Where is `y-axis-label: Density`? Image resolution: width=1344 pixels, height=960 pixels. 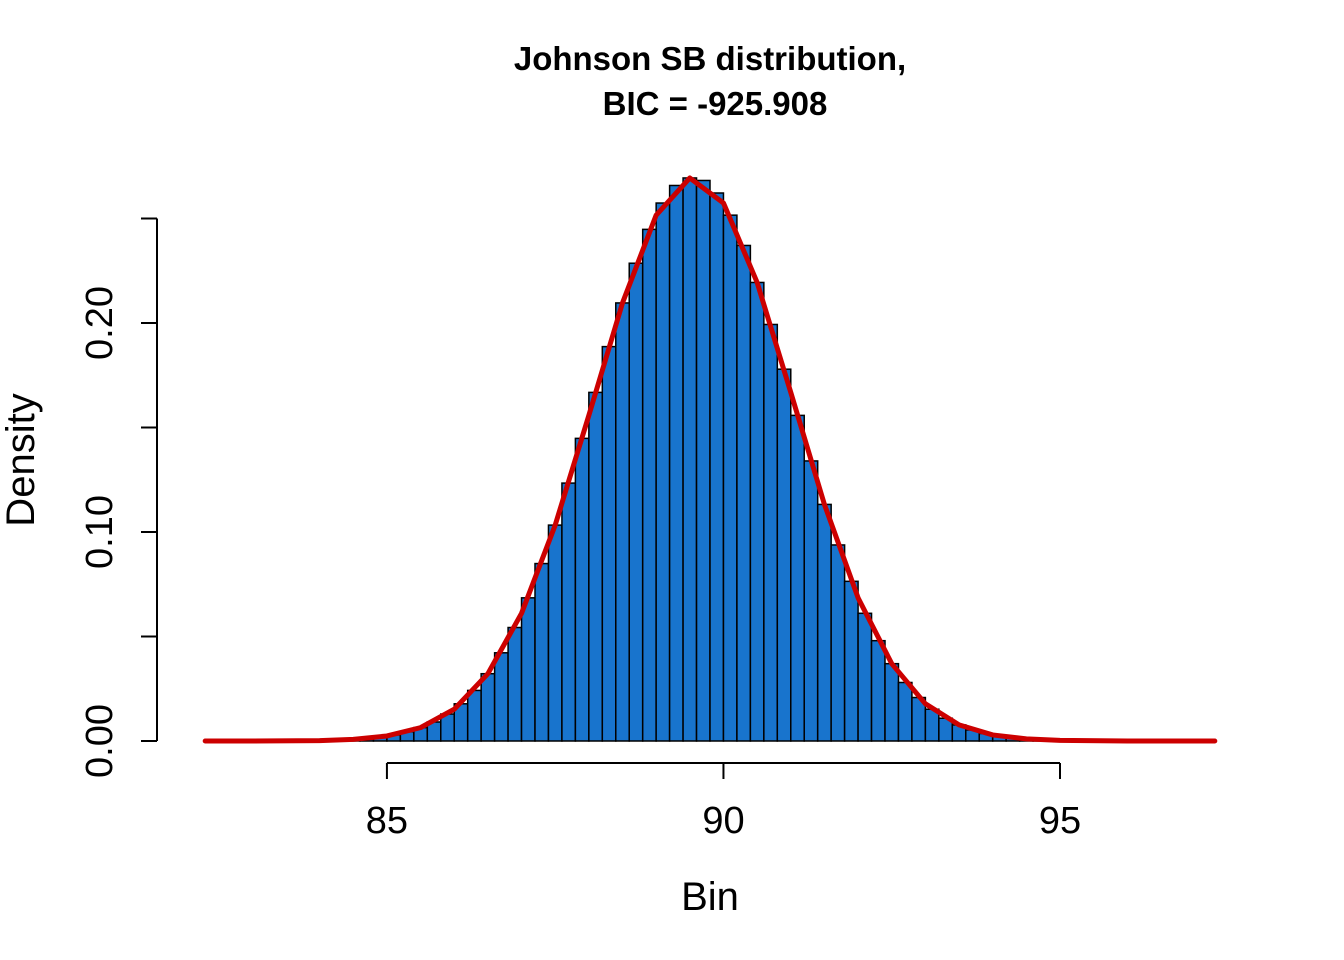 y-axis-label: Density is located at coordinates (21, 459).